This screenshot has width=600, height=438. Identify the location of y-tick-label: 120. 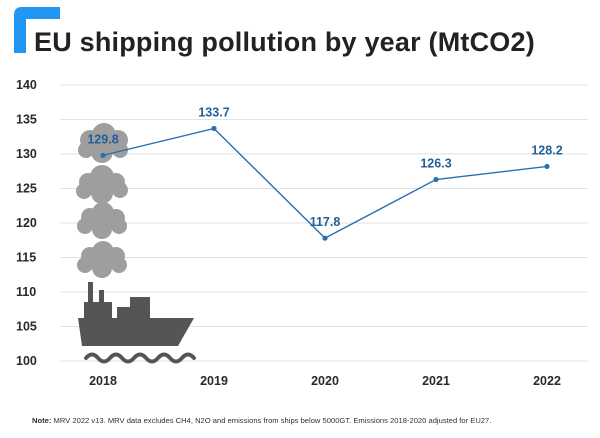
(26, 223).